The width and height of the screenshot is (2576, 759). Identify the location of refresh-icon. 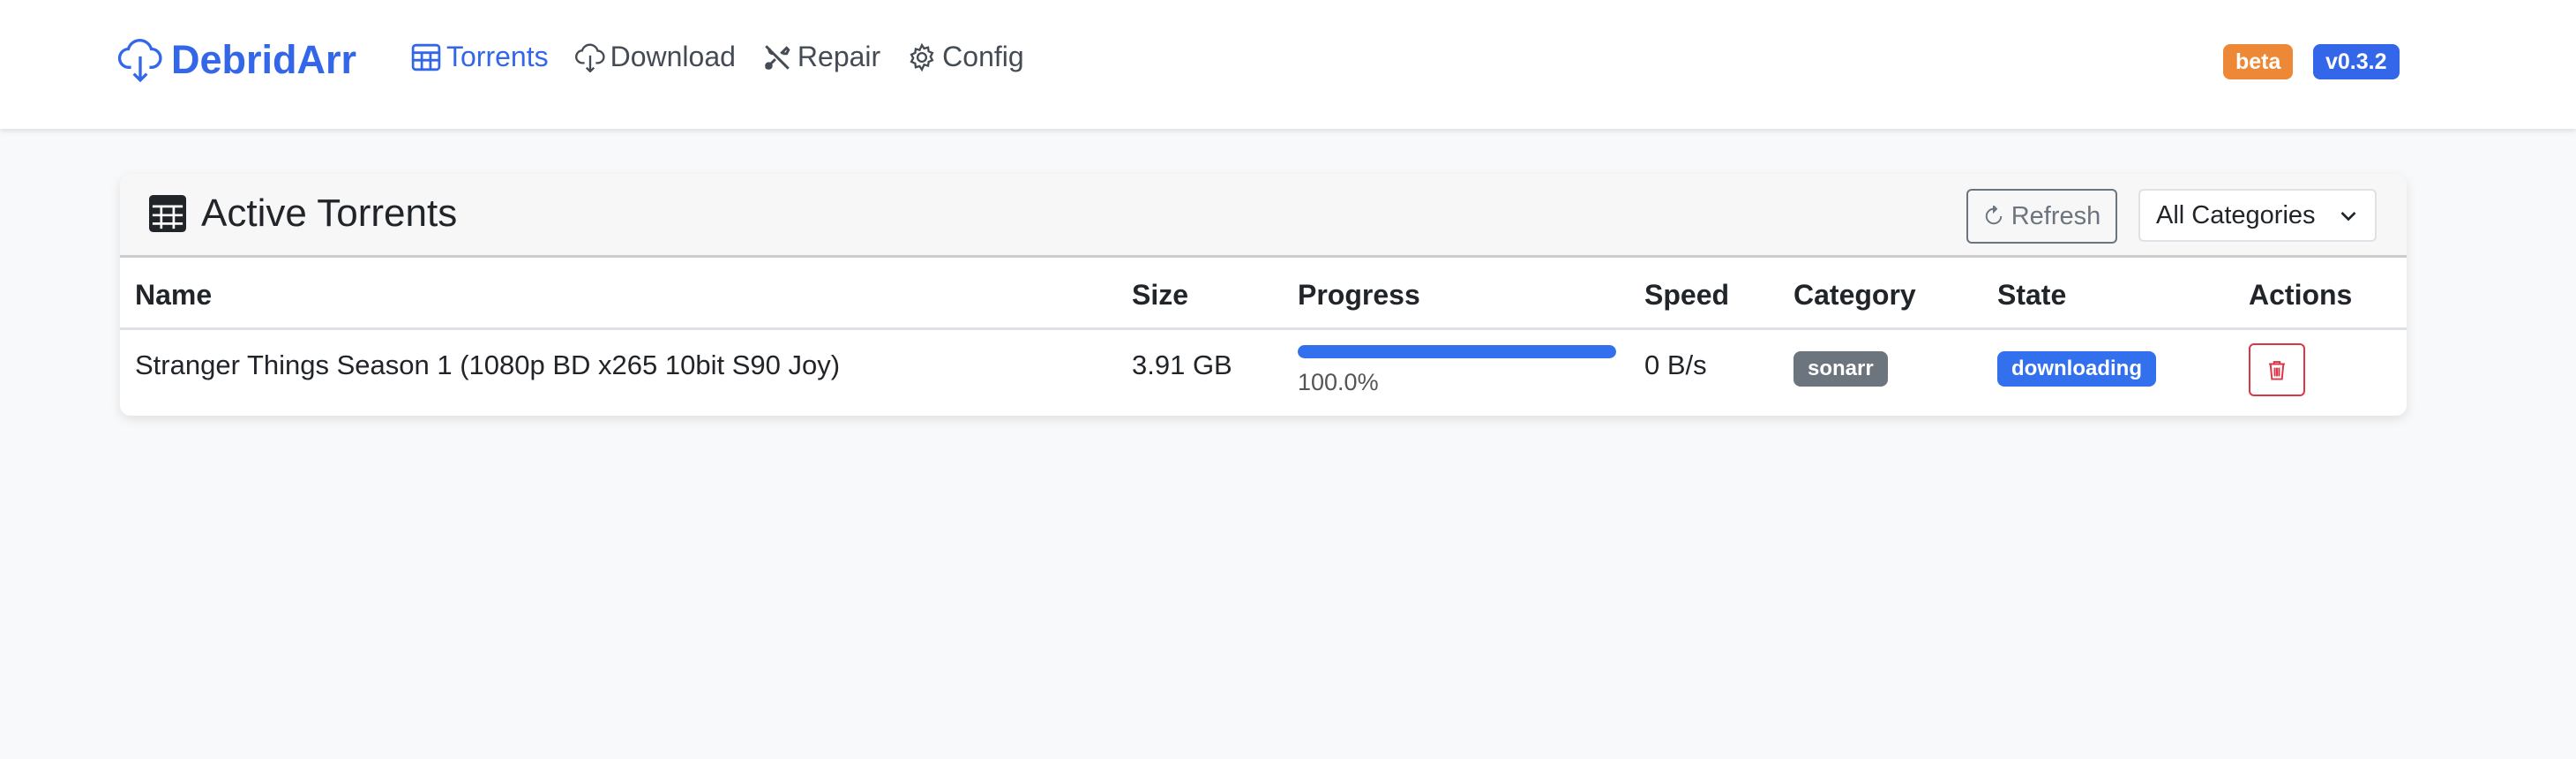
(1994, 216).